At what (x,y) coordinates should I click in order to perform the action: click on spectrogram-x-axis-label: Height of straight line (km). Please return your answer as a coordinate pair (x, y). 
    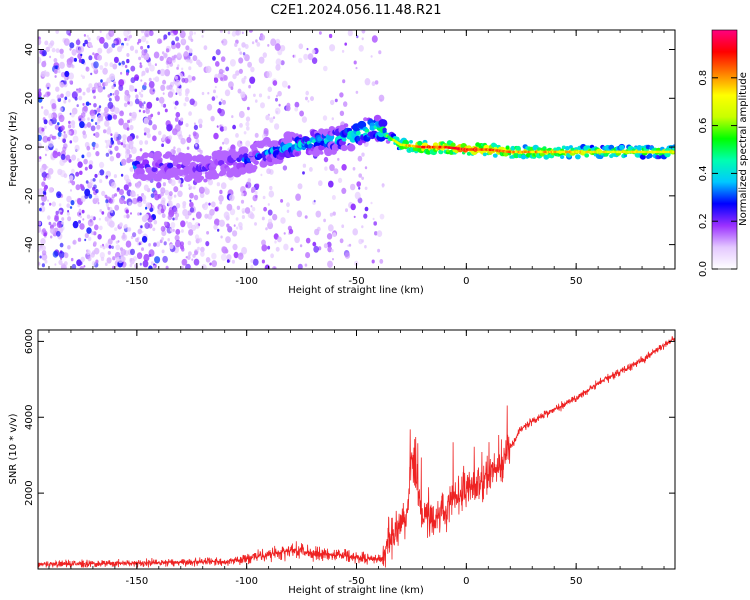
    Looking at the image, I should click on (356, 290).